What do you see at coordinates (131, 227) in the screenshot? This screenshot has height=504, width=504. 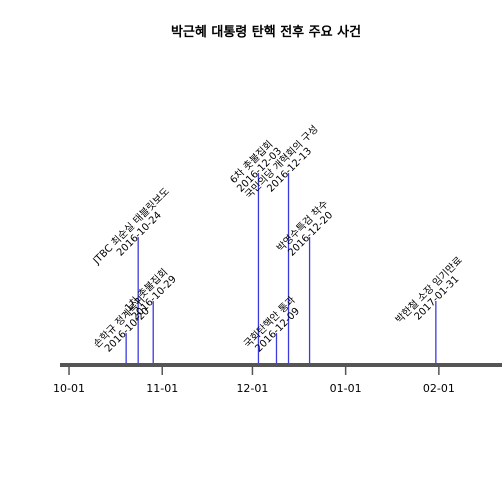 I see `event-name: JTBC 최순실 태블릿보도` at bounding box center [131, 227].